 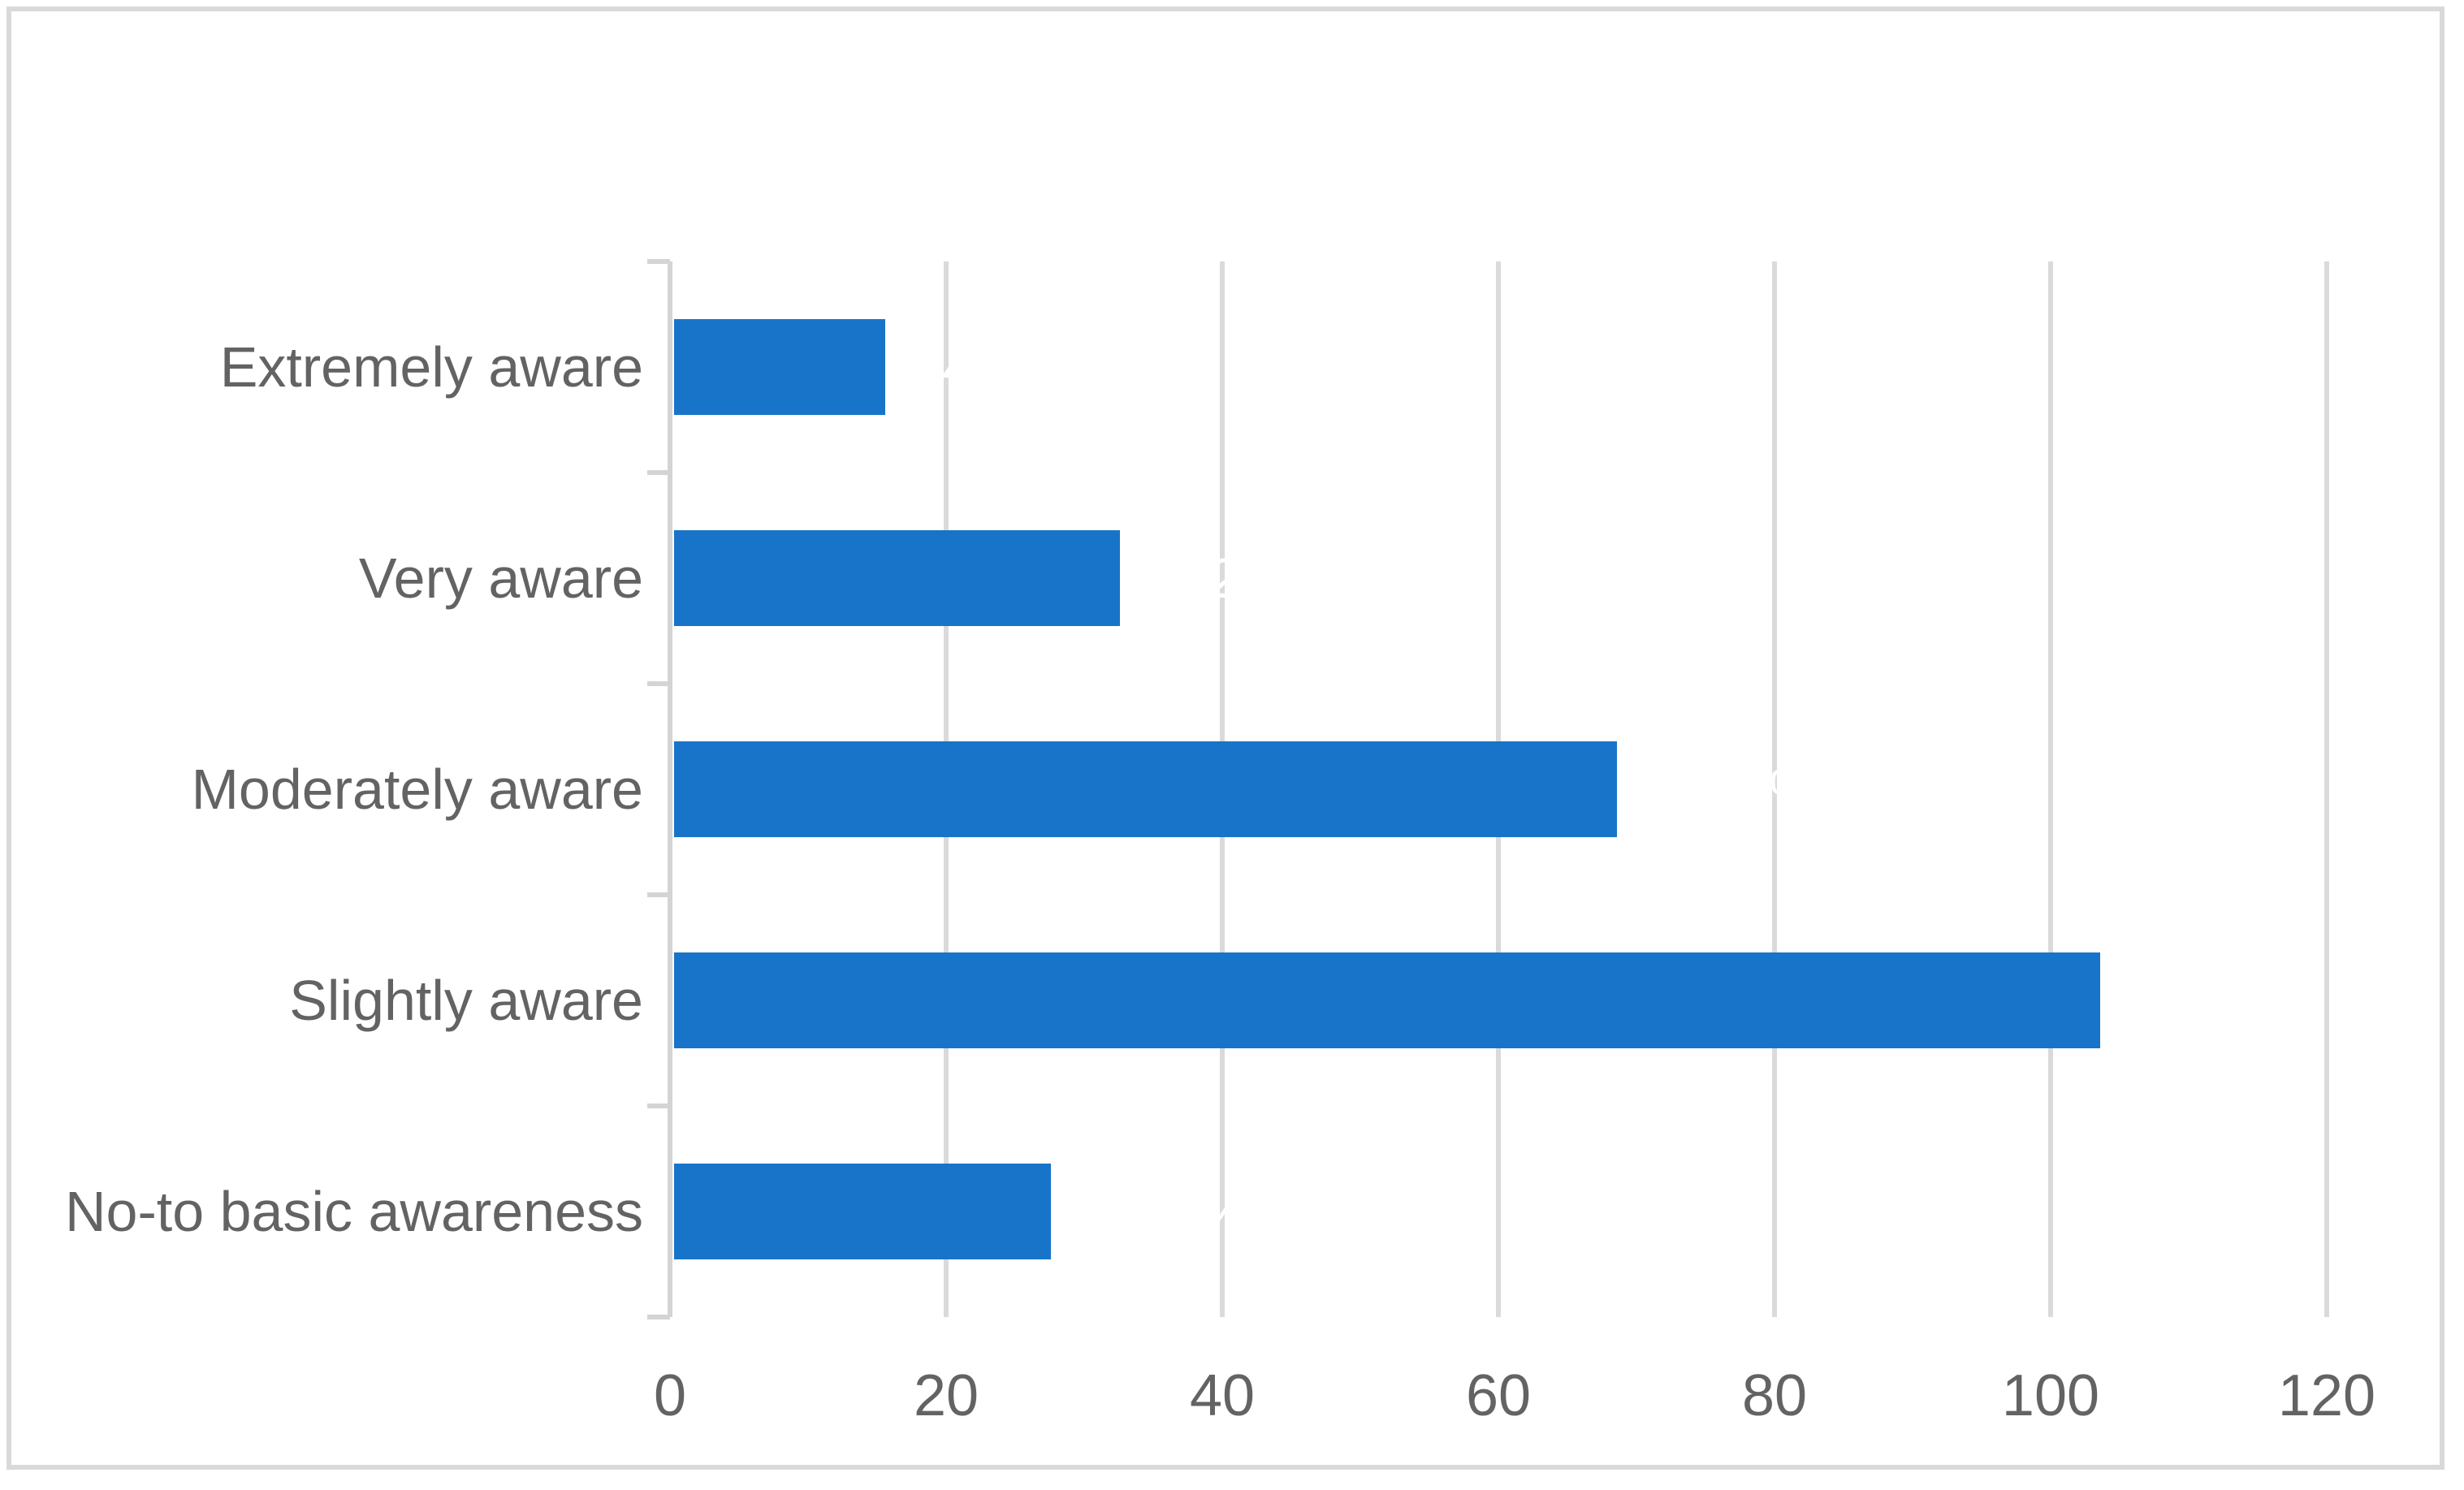 What do you see at coordinates (670, 789) in the screenshot?
I see `y-axis-line` at bounding box center [670, 789].